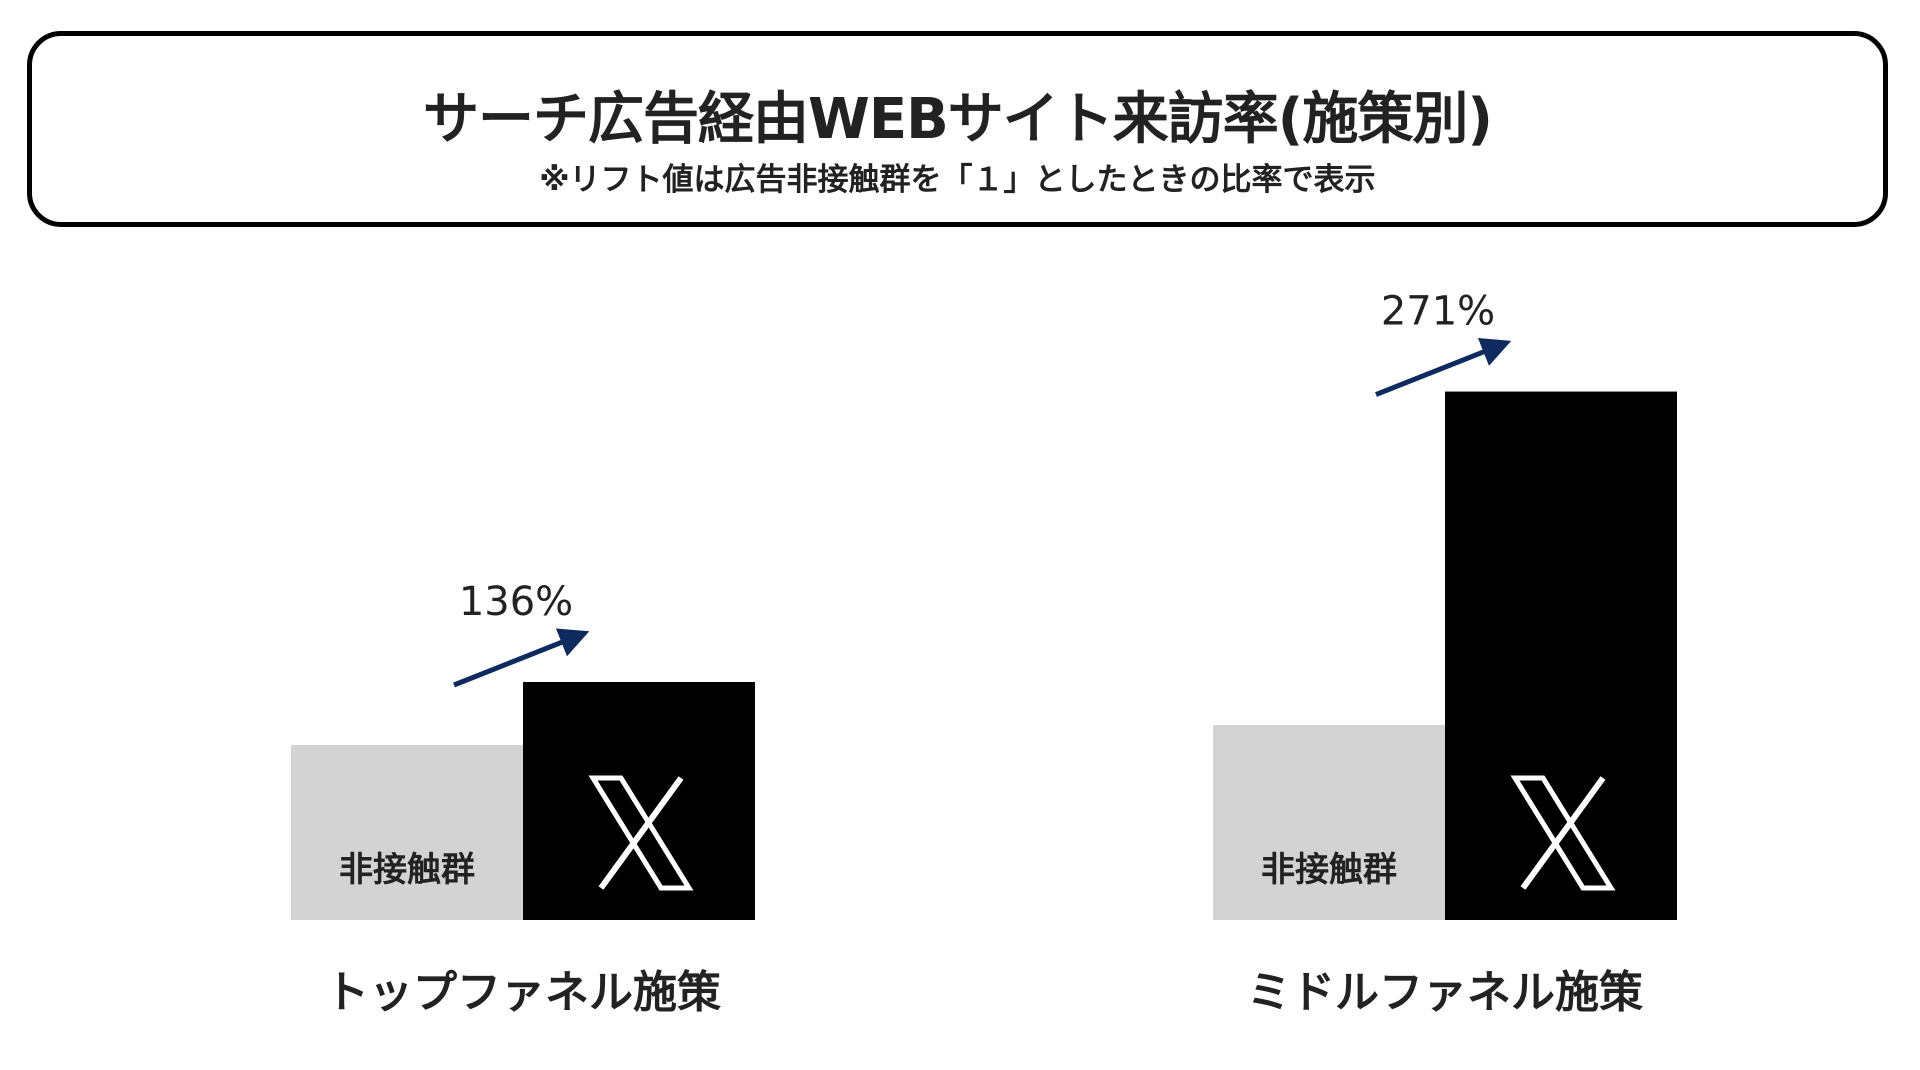 This screenshot has width=1920, height=1070. I want to click on bar-x, so click(639, 801).